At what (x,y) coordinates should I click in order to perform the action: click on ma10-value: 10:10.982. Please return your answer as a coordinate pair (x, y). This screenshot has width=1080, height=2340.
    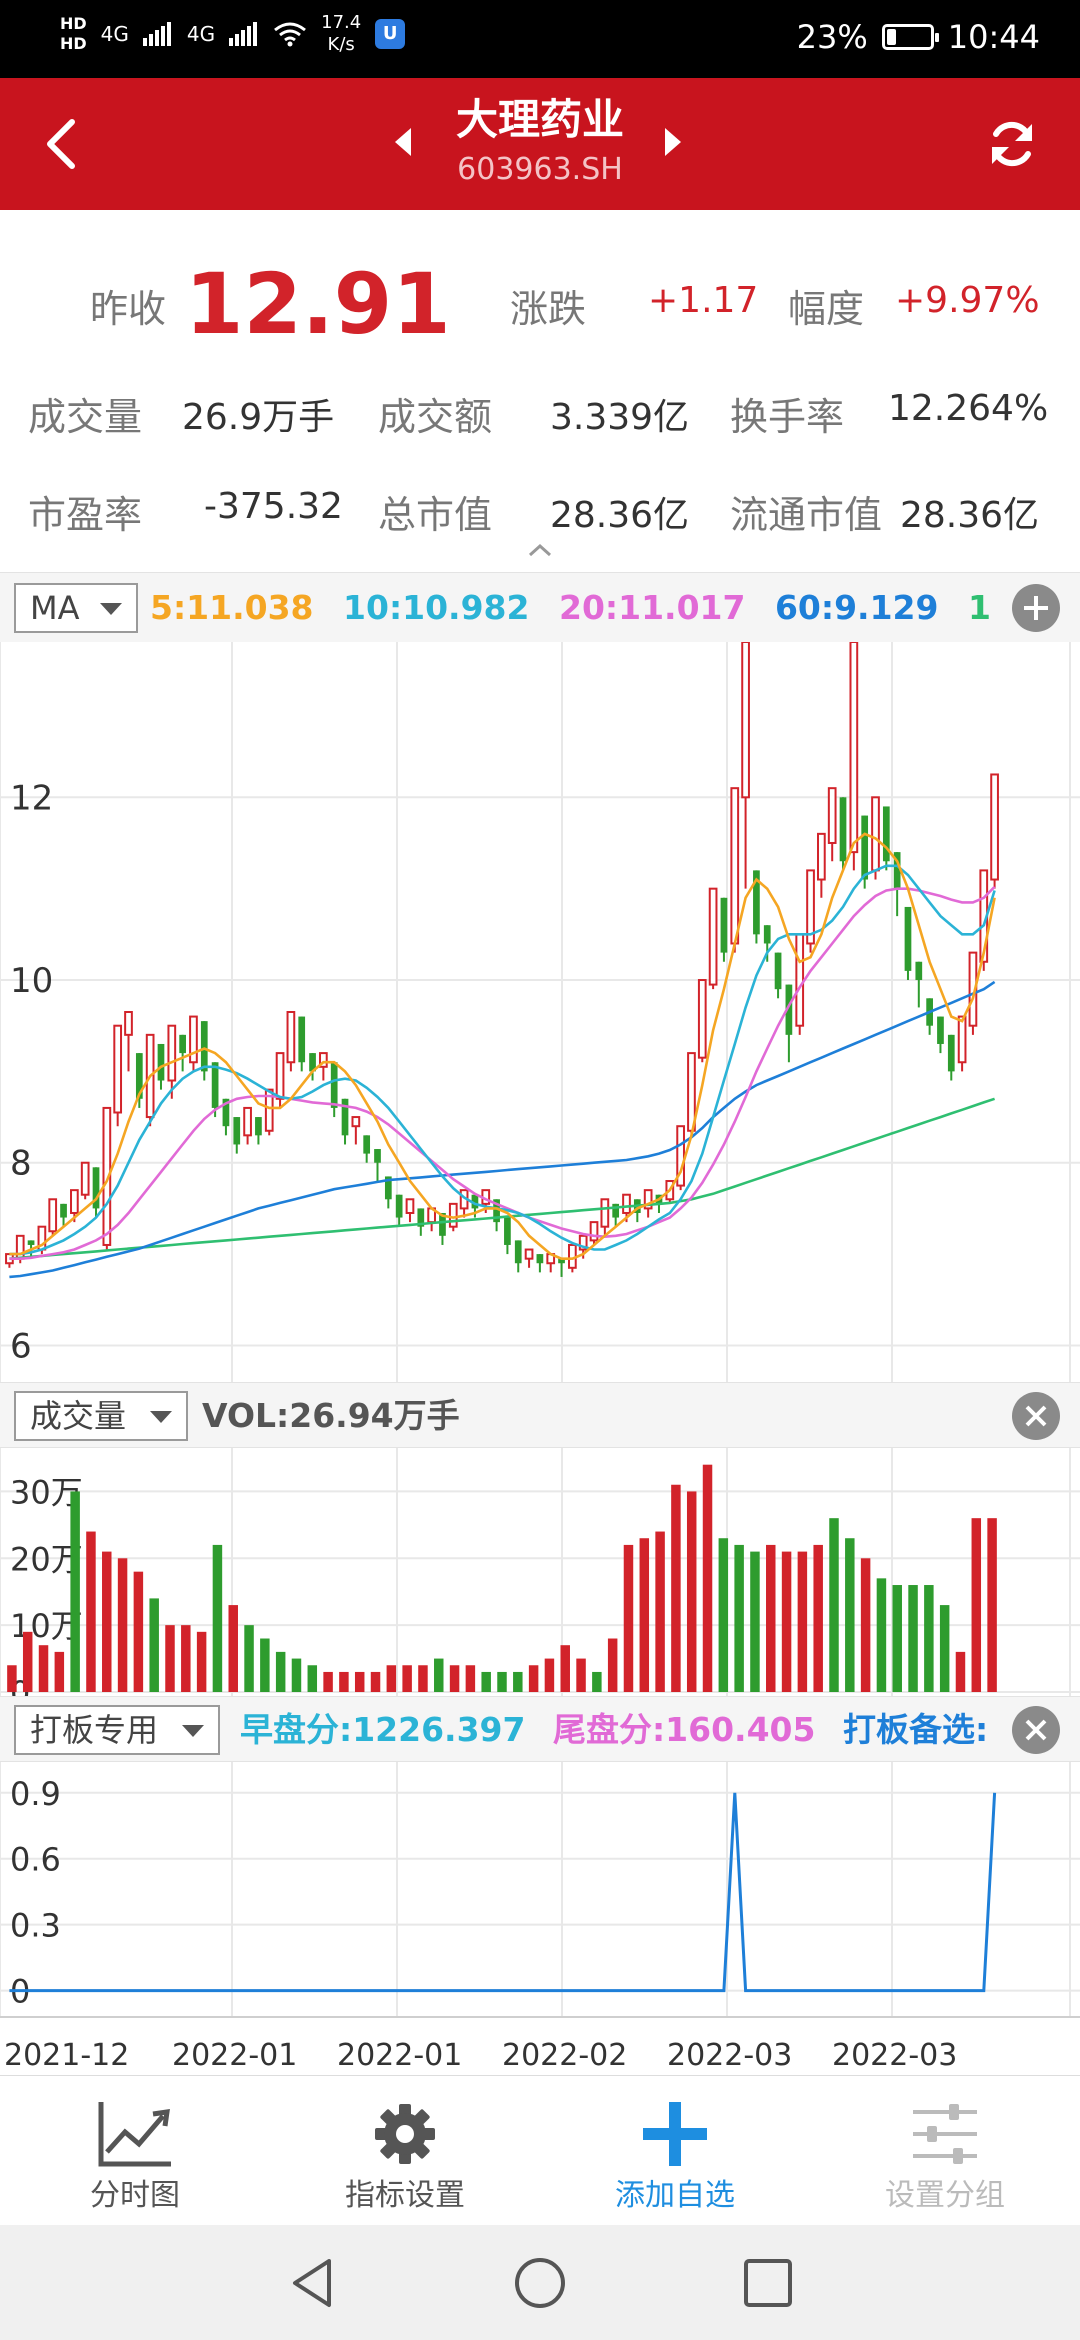
    Looking at the image, I should click on (436, 607).